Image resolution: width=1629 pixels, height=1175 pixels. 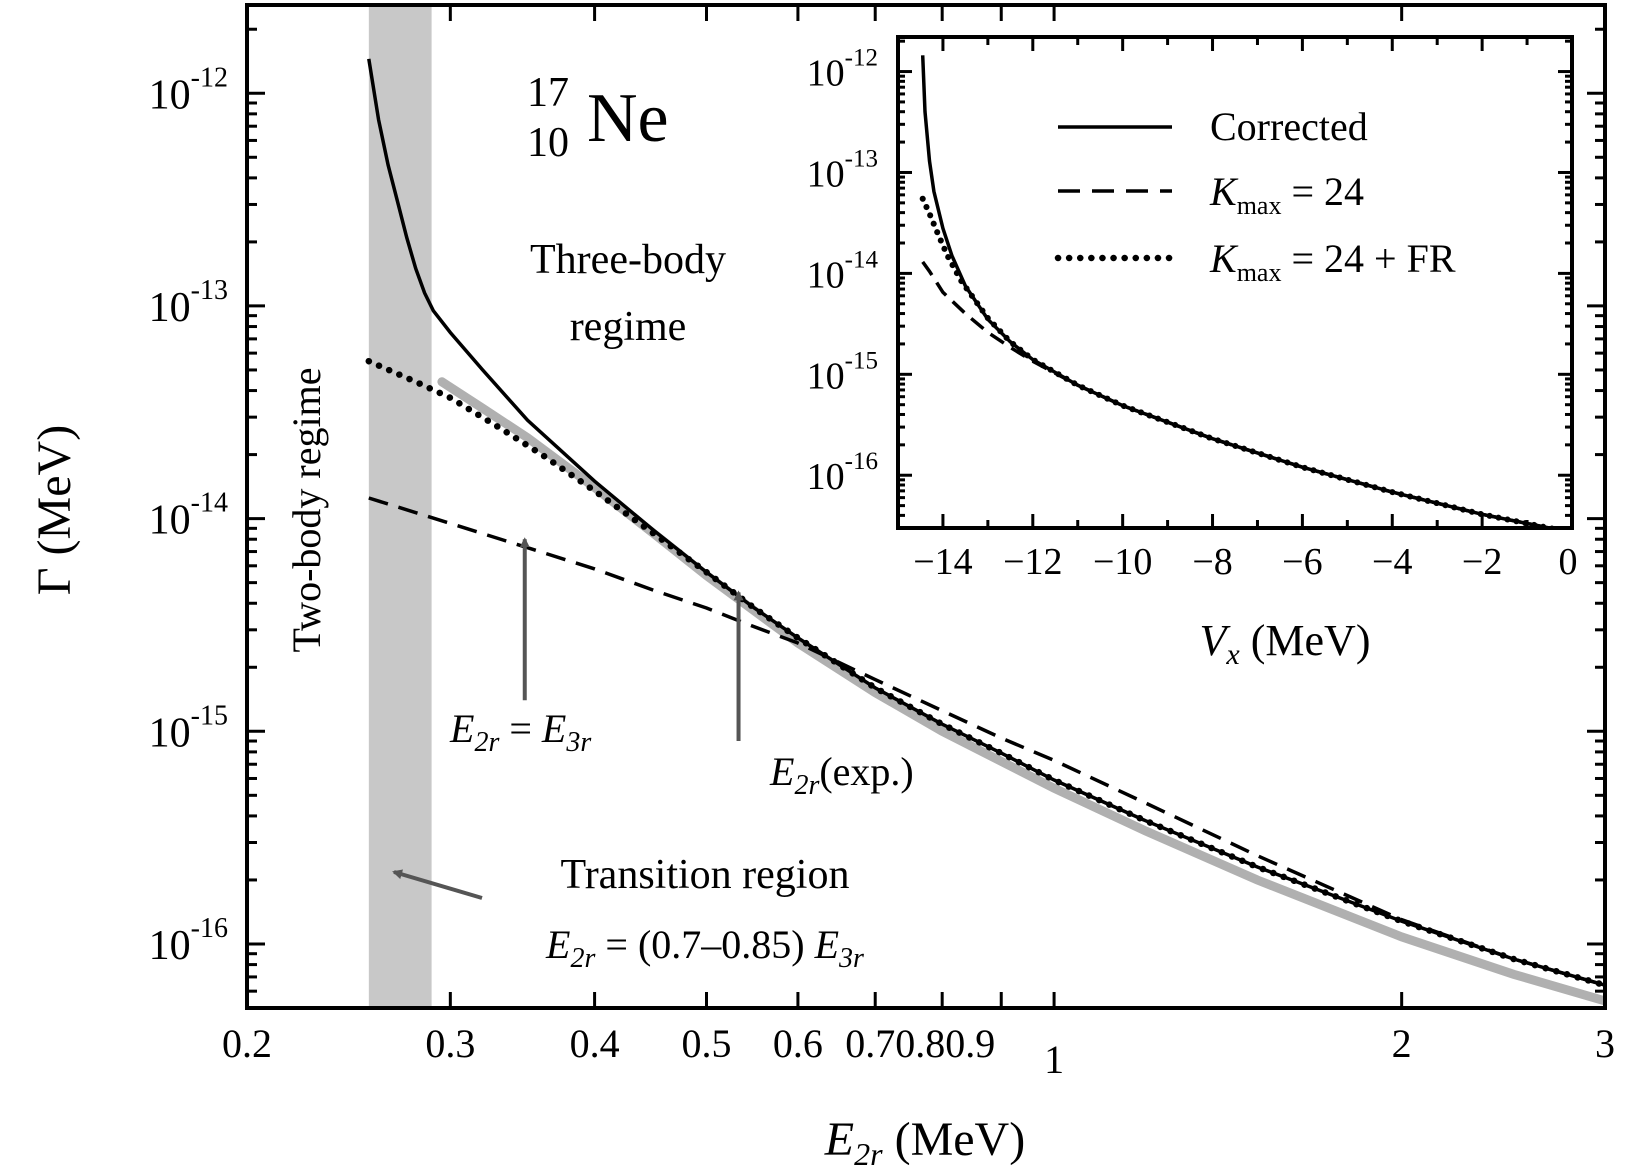 What do you see at coordinates (942, 562) in the screenshot?
I see `inset-x-tick-label: −14` at bounding box center [942, 562].